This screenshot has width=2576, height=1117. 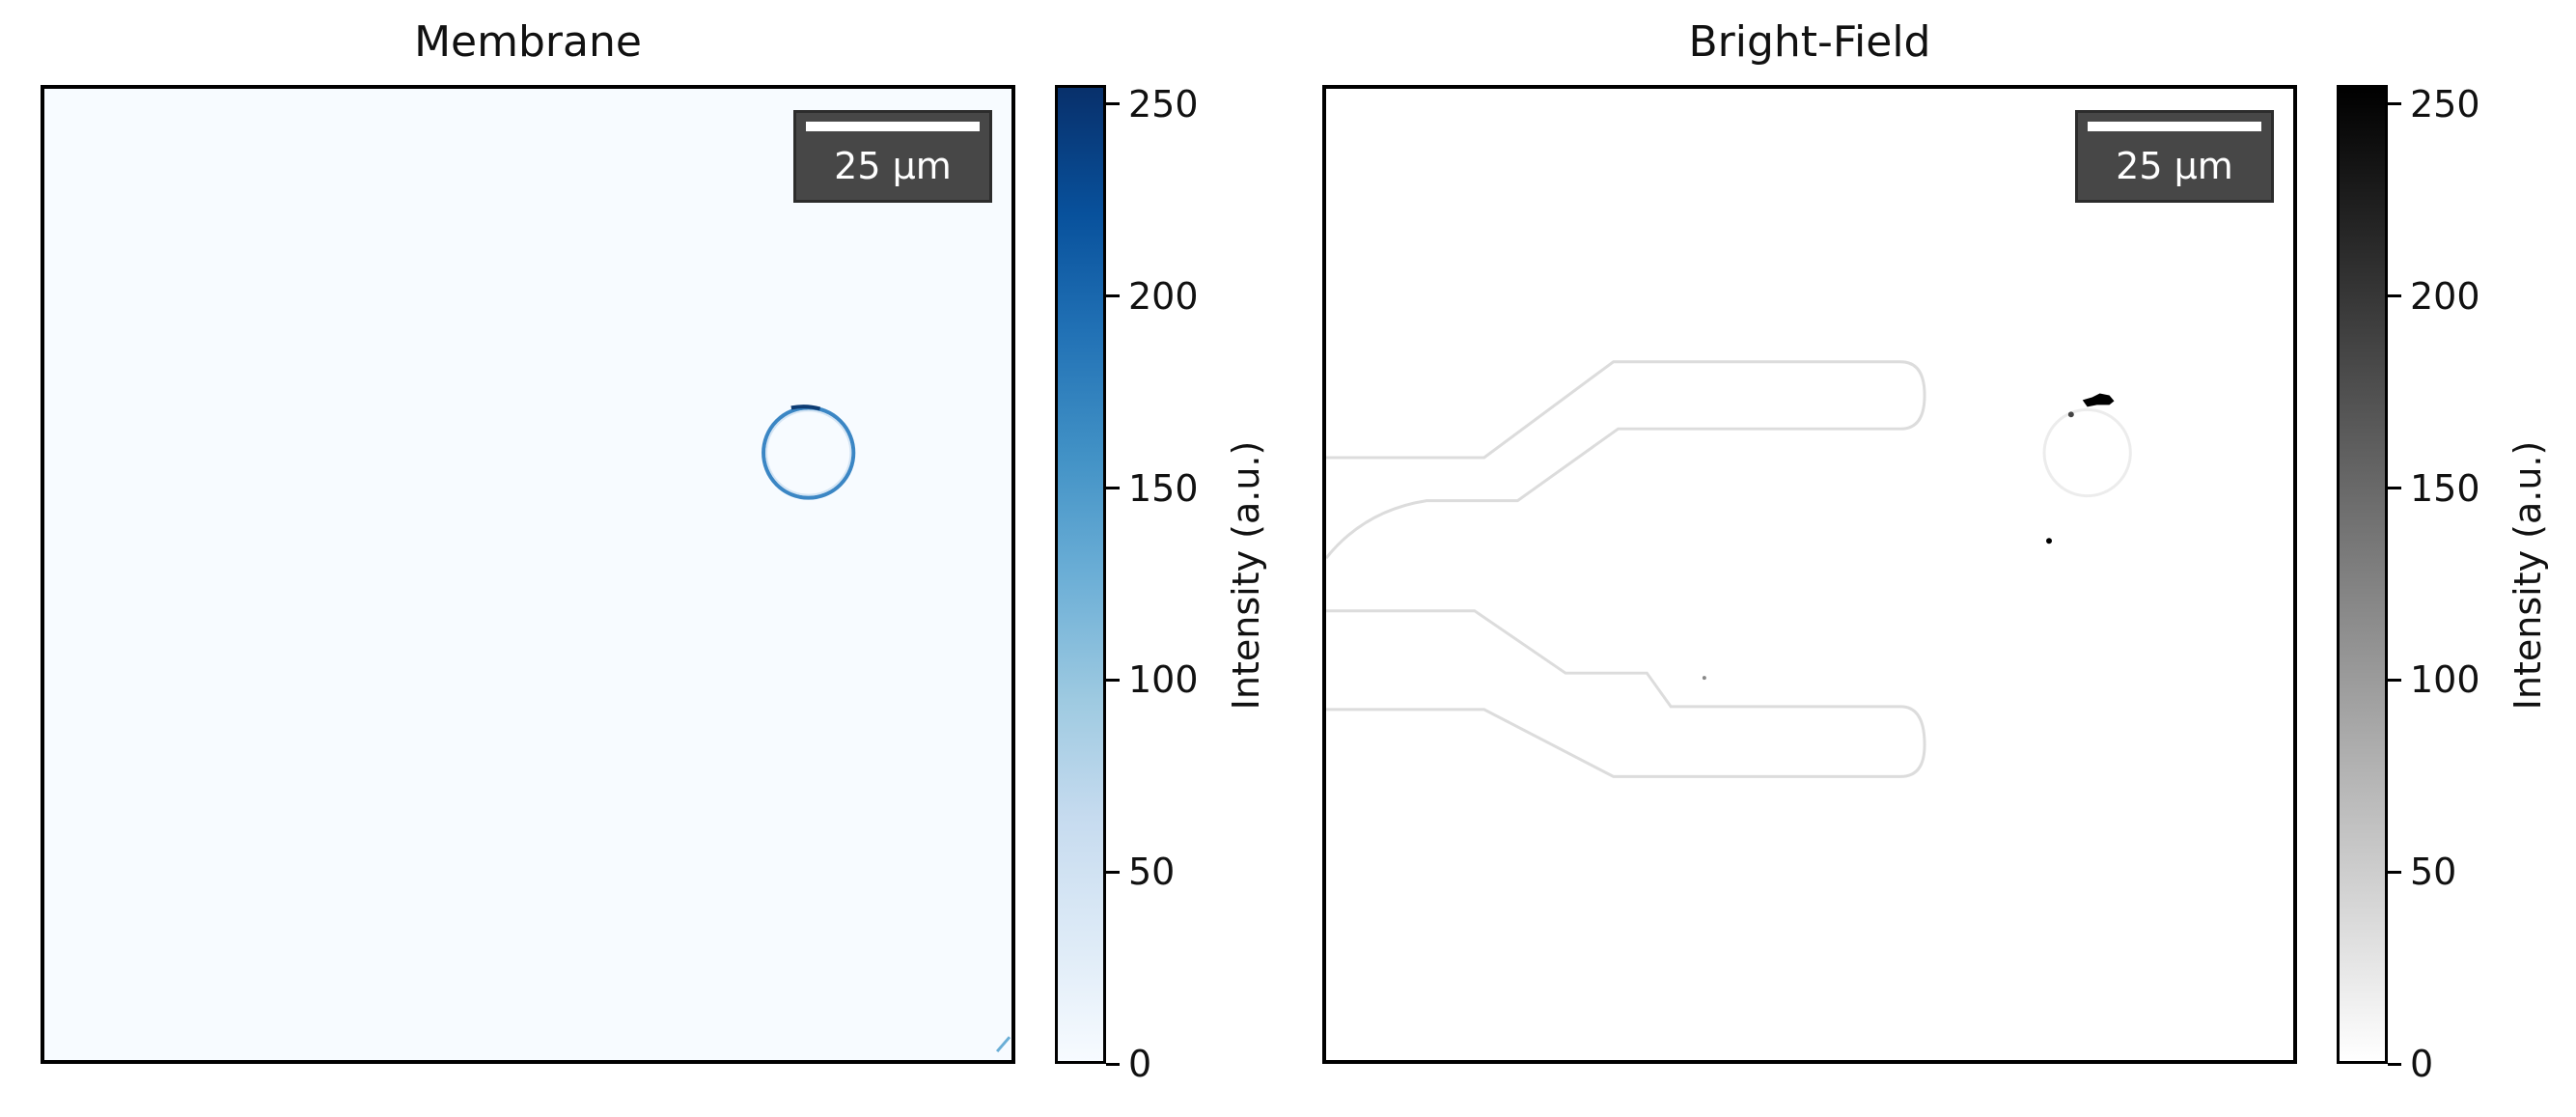 What do you see at coordinates (1729, 569) in the screenshot?
I see `bright-field-image-content` at bounding box center [1729, 569].